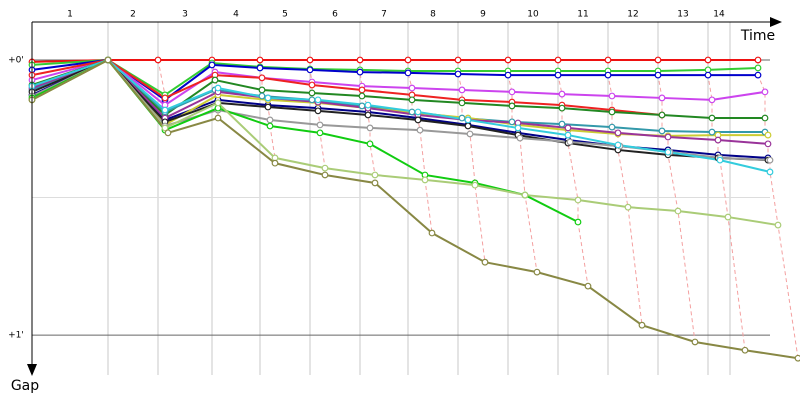 The height and width of the screenshot is (400, 800). I want to click on lap-label: 4, so click(236, 15).